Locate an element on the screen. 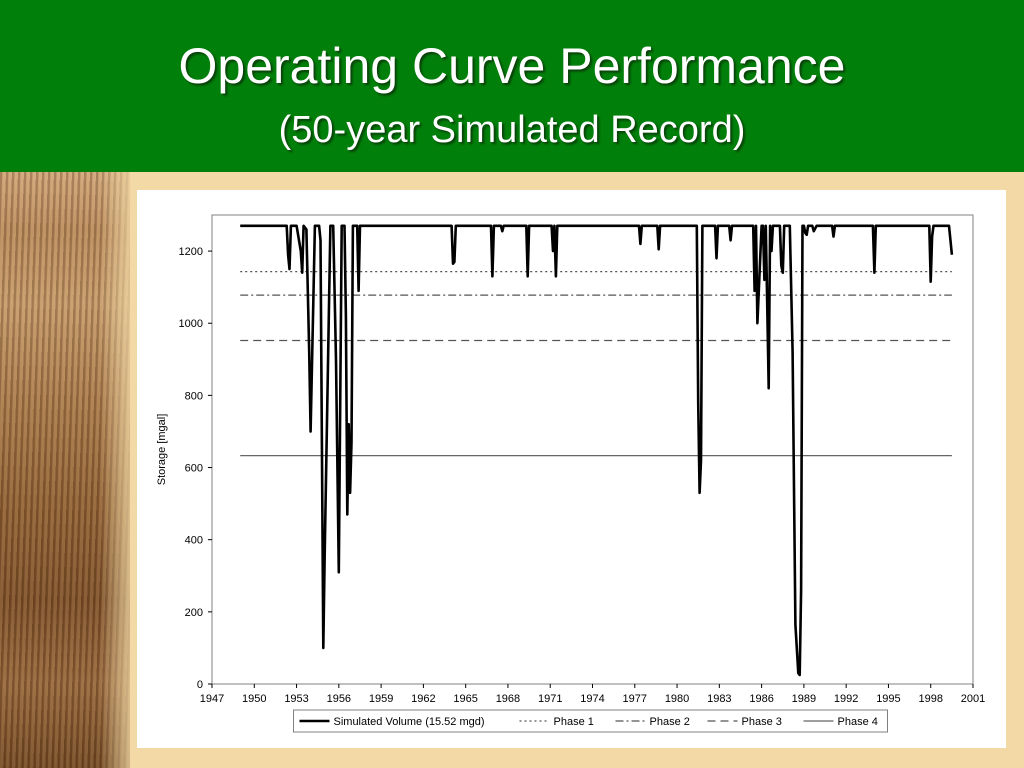 This screenshot has height=768, width=1024. x-tick-label: 1947 is located at coordinates (212, 699).